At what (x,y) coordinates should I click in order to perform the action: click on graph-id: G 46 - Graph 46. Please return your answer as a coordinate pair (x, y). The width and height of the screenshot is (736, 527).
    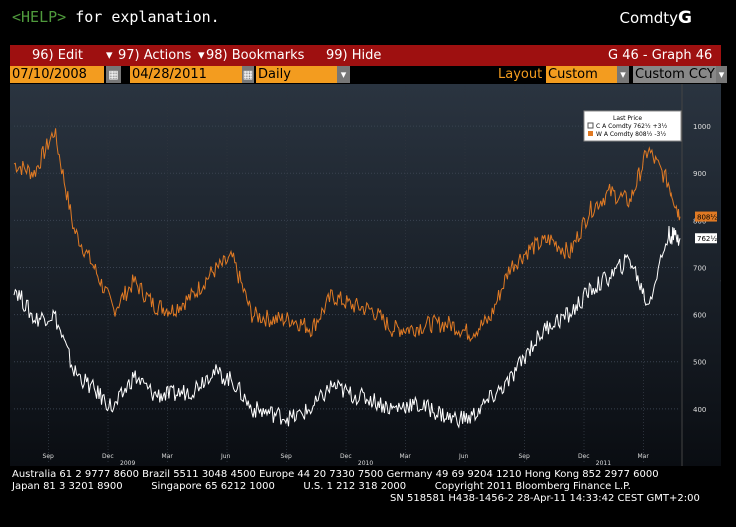
    Looking at the image, I should click on (660, 55).